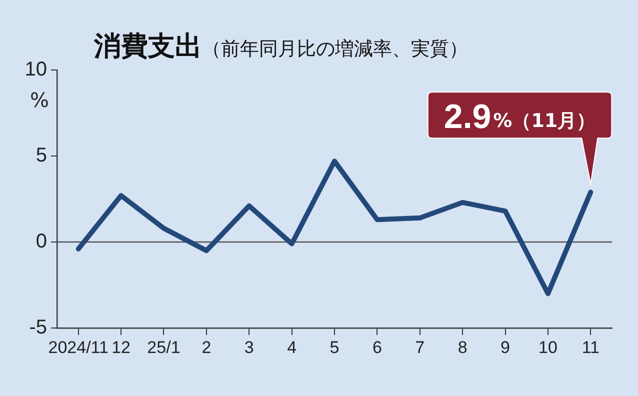 The width and height of the screenshot is (638, 396). What do you see at coordinates (335, 347) in the screenshot?
I see `x-tick-label: 5` at bounding box center [335, 347].